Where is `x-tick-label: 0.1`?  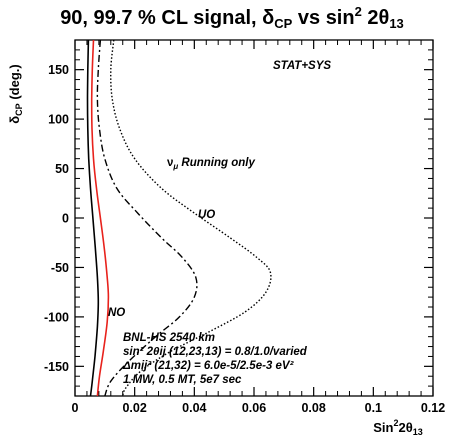 x-tick-label: 0.1 is located at coordinates (373, 408).